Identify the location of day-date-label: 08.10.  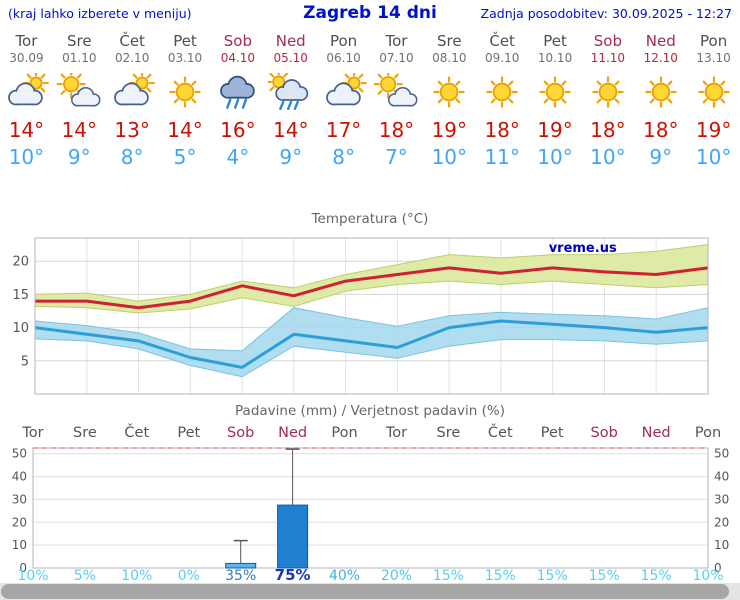
(449, 58).